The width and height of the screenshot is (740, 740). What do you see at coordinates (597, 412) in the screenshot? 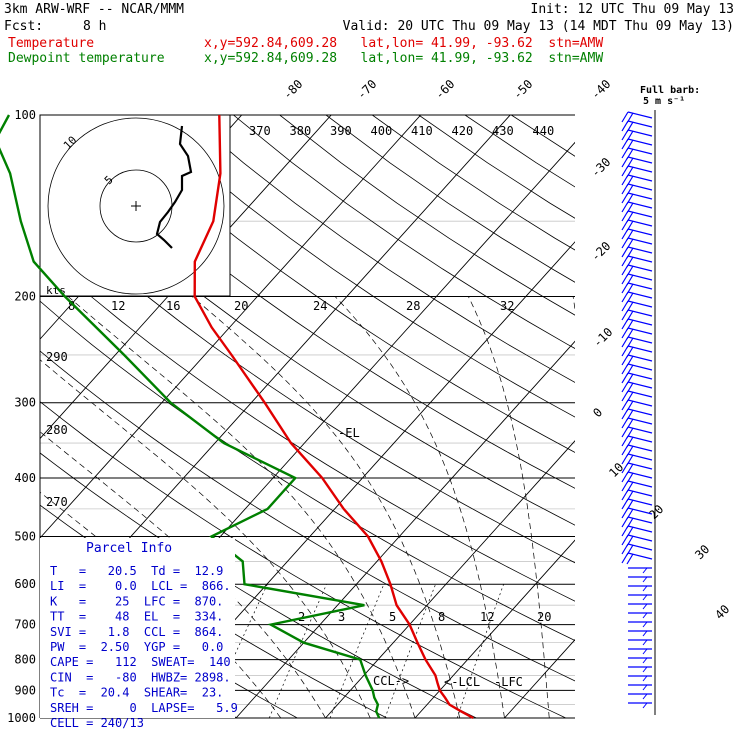
I see `isotherm-label: 0` at bounding box center [597, 412].